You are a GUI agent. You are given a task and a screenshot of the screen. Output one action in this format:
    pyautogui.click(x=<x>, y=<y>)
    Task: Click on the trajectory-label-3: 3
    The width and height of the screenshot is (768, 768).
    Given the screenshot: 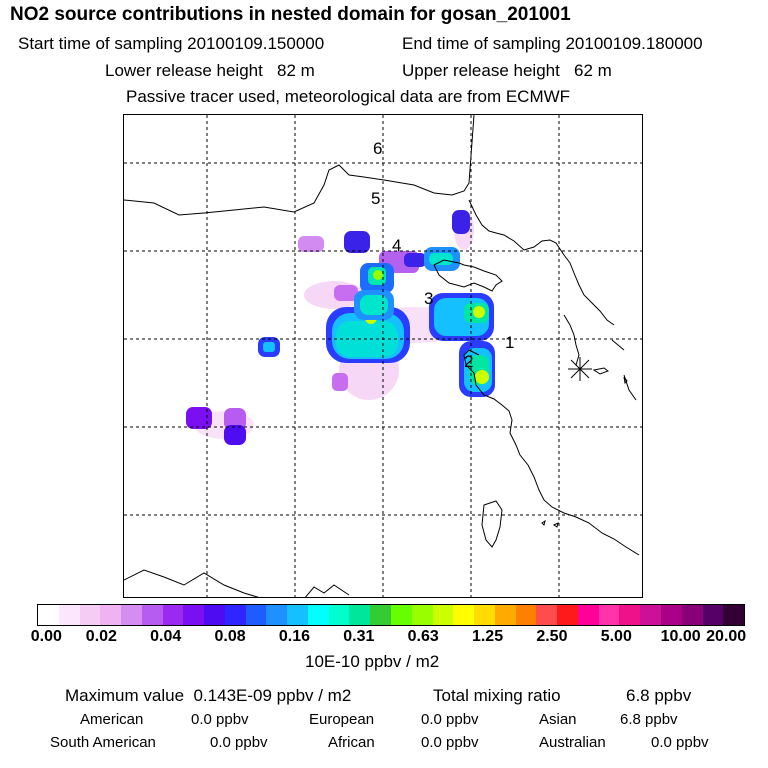 What is the action you would take?
    pyautogui.click(x=428, y=298)
    